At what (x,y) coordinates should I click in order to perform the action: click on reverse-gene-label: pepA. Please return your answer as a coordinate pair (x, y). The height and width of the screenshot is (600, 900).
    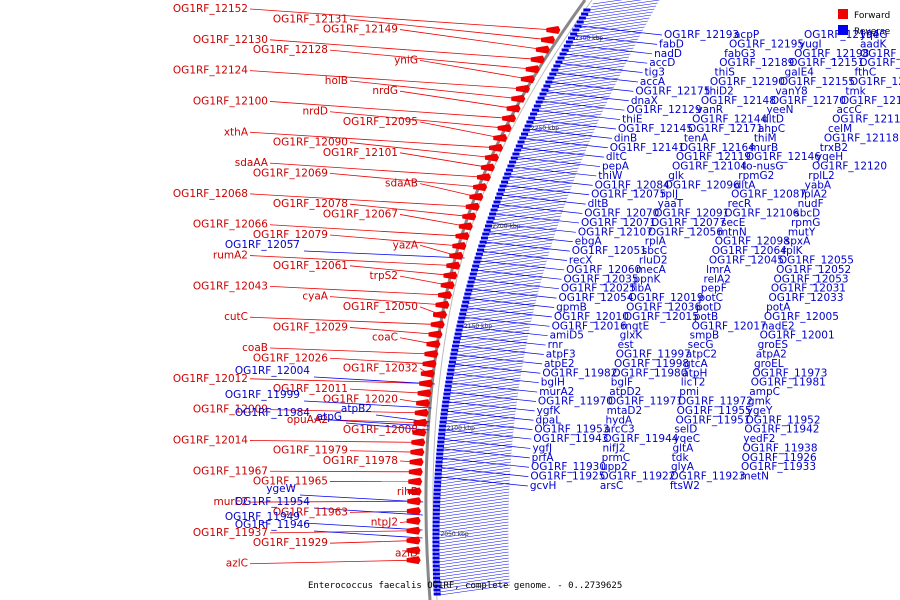
    Looking at the image, I should click on (616, 167).